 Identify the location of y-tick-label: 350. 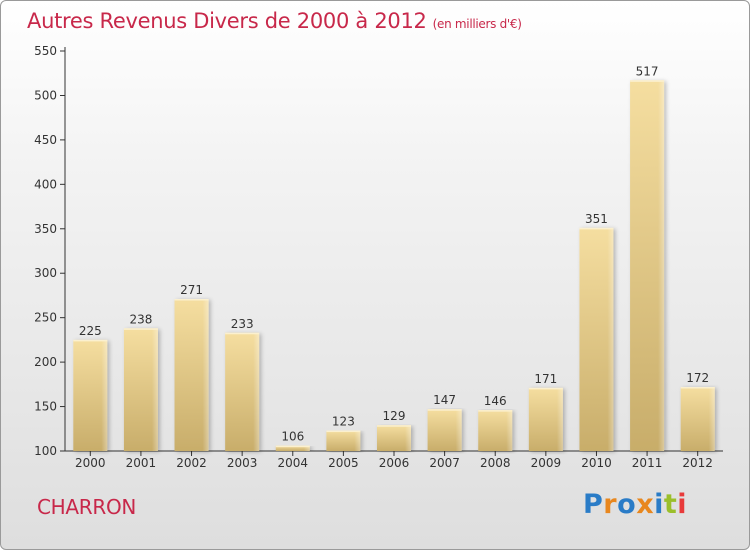
(45, 229).